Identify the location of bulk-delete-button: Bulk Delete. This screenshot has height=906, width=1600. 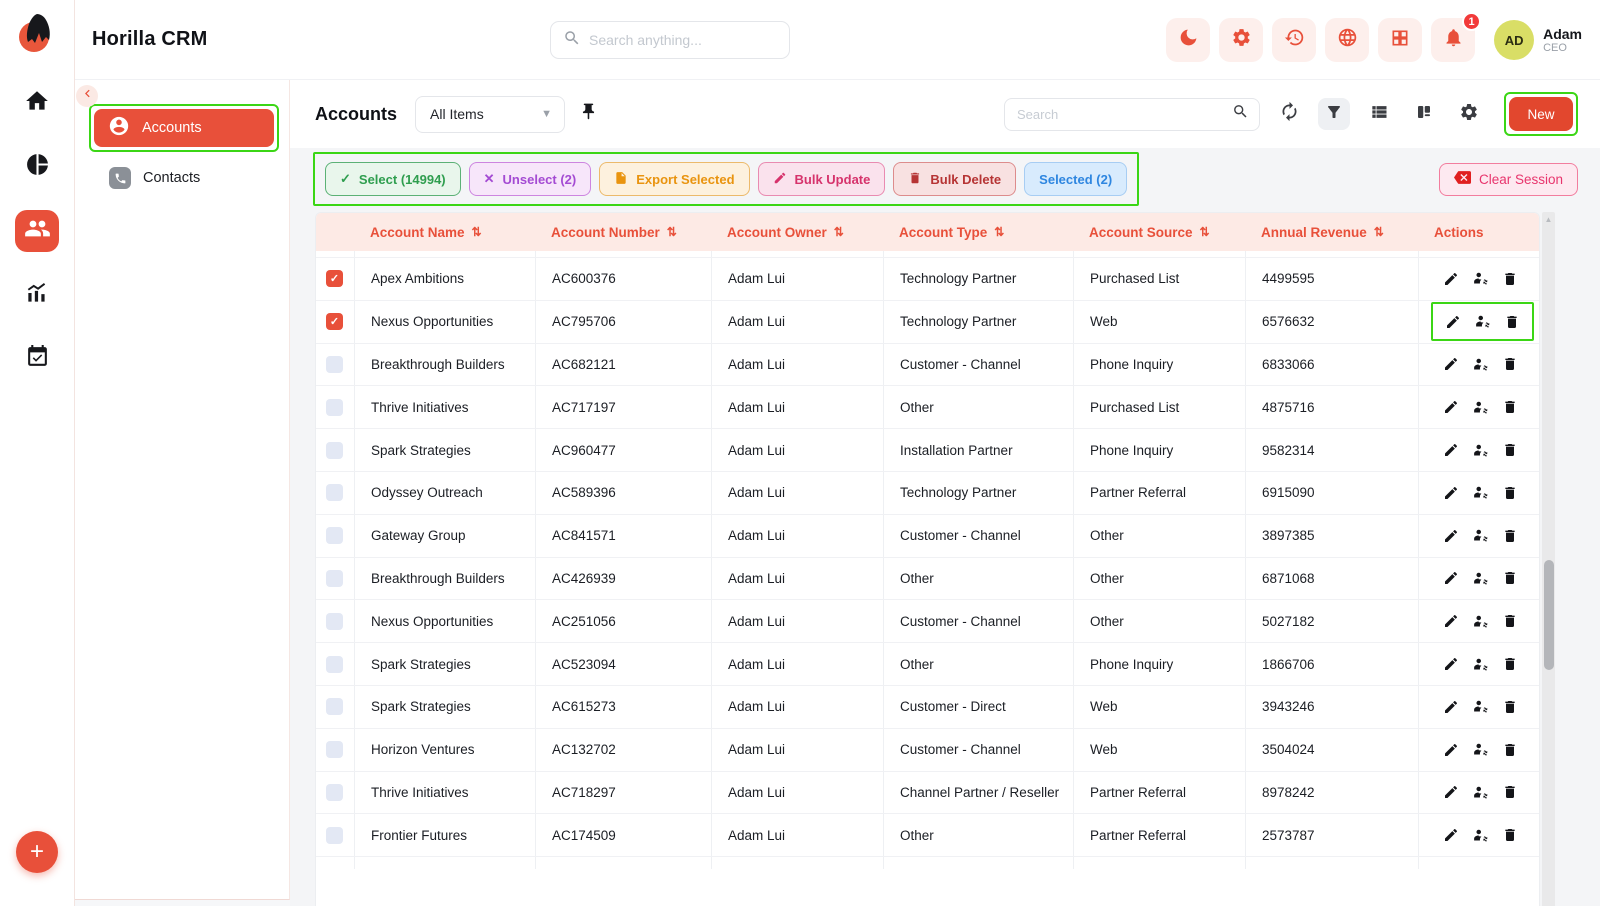
(955, 179).